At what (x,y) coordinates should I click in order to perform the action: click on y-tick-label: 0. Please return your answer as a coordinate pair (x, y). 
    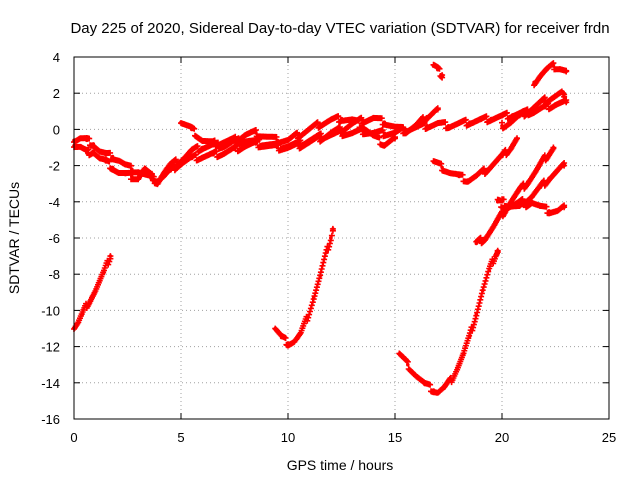
    Looking at the image, I should click on (56, 129).